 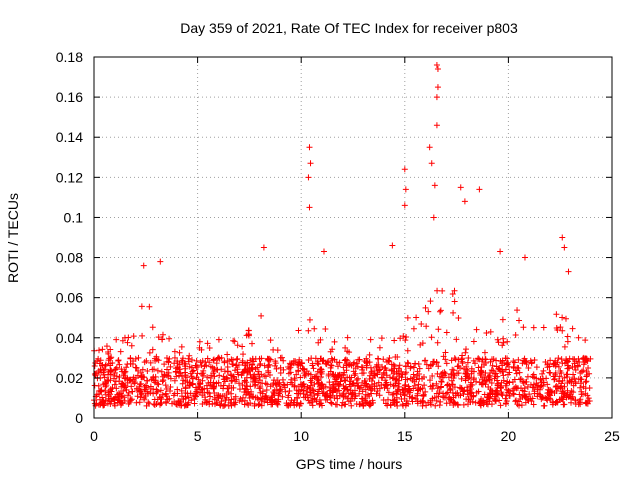 What do you see at coordinates (612, 436) in the screenshot?
I see `x-tick-label: 25` at bounding box center [612, 436].